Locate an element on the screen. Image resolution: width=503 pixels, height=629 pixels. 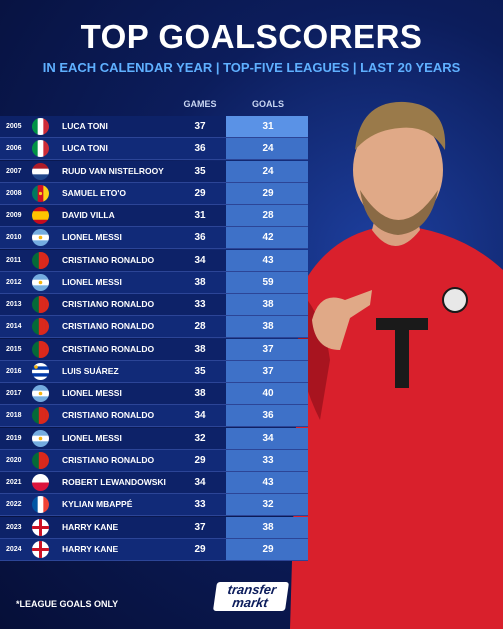
table-row: 2005 LUCA TONI 37 31 is located at coordinates (154, 127).